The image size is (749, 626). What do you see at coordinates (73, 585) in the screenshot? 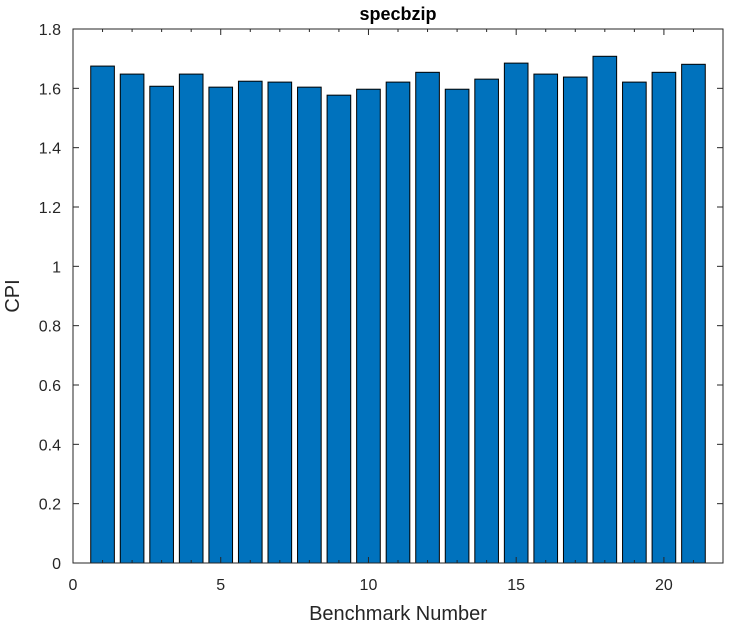
I see `x-tick-label: 0` at bounding box center [73, 585].